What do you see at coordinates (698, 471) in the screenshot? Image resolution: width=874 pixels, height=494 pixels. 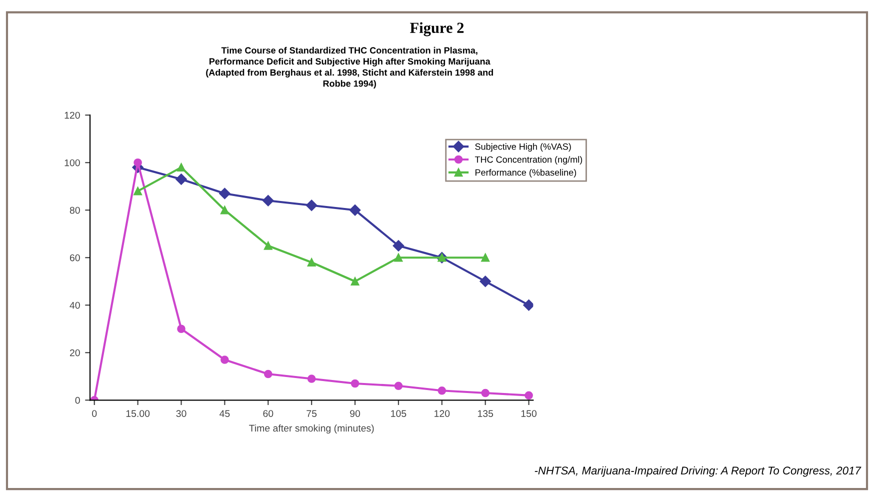 I see `text: -NHTSA, Marijuana-Impaired Driving: A Report To Congress, 2017` at bounding box center [698, 471].